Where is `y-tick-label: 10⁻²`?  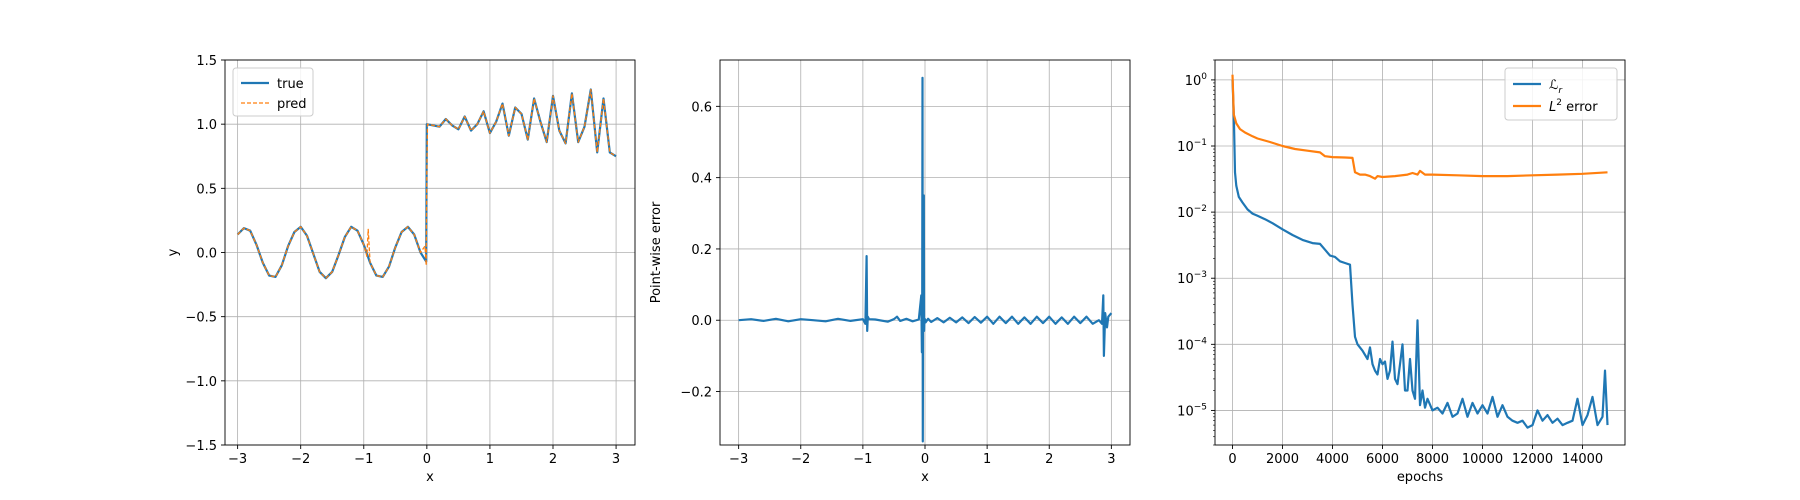
y-tick-label: 10⁻² is located at coordinates (1192, 212).